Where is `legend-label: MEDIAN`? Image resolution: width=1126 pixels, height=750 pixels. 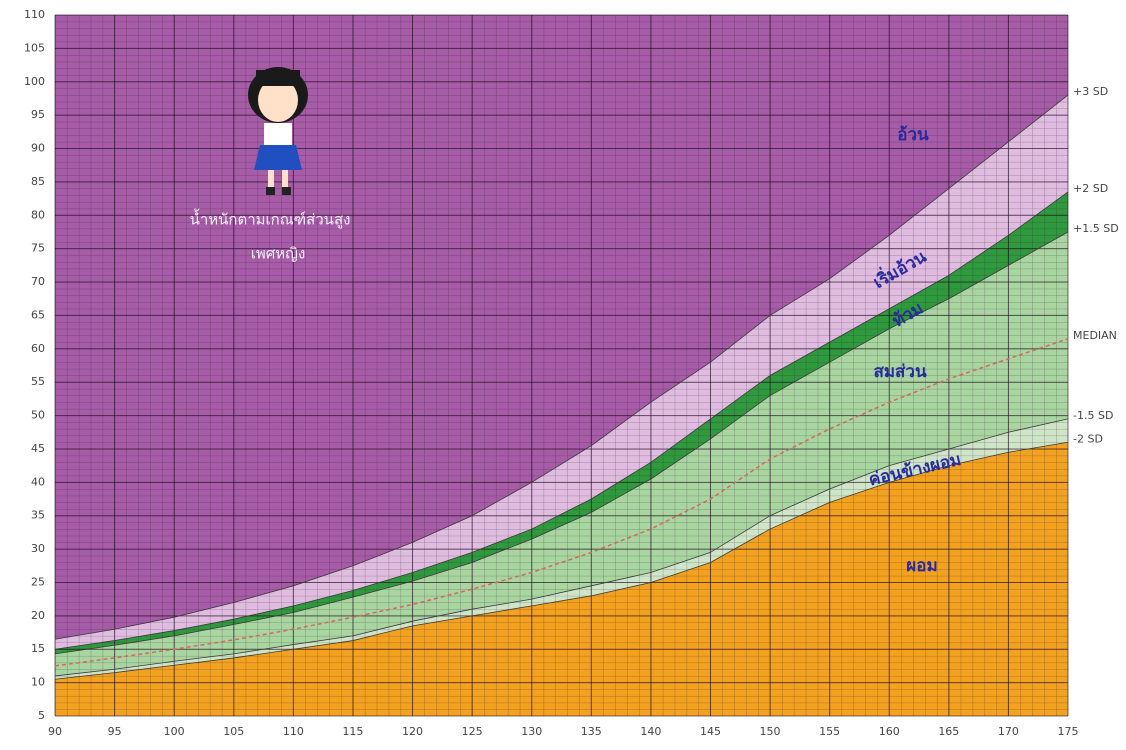
legend-label: MEDIAN is located at coordinates (1095, 335).